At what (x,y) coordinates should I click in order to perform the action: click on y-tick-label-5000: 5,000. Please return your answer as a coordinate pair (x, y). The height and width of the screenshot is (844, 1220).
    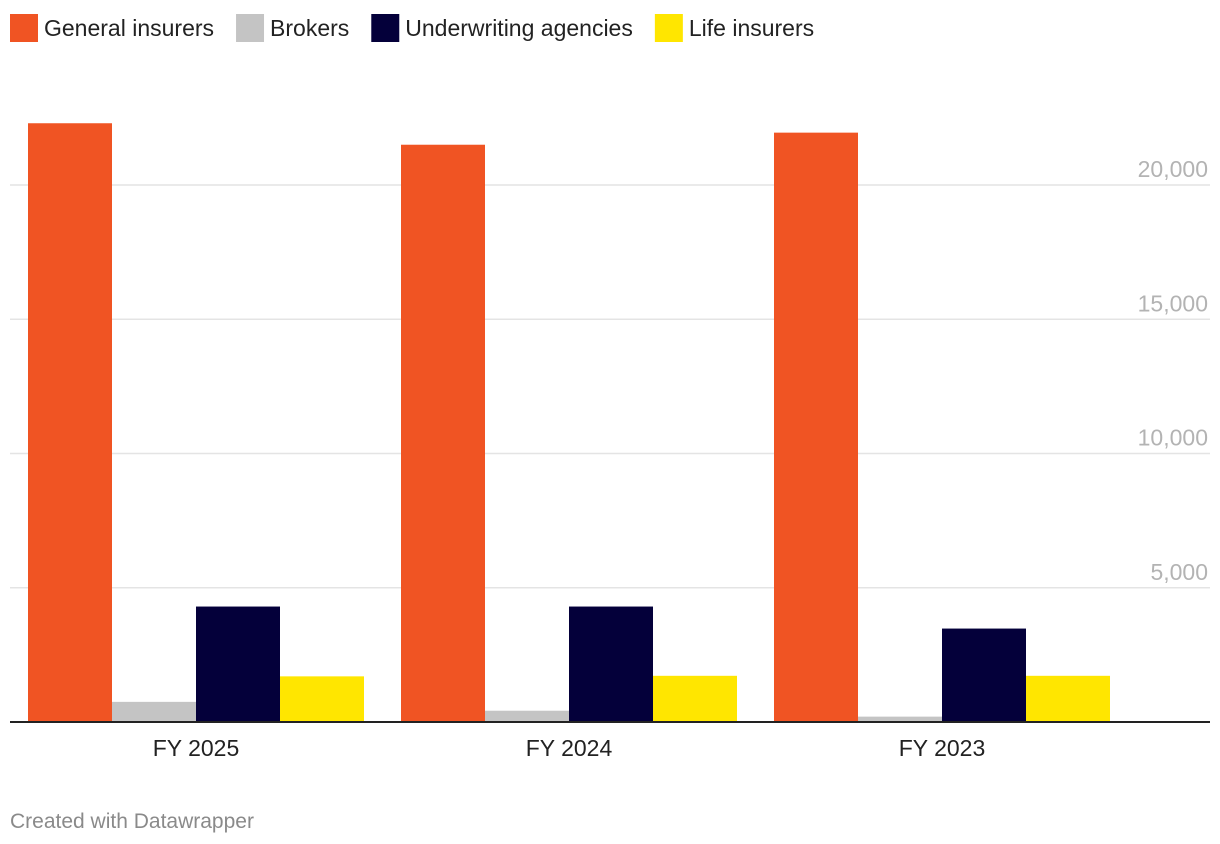
    Looking at the image, I should click on (1179, 572).